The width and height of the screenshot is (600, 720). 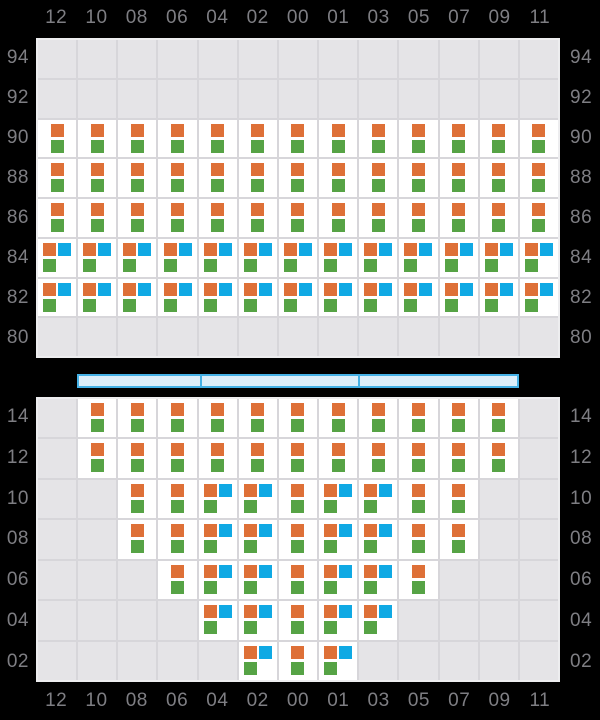 I want to click on hatch-cover-segment, so click(x=437, y=381).